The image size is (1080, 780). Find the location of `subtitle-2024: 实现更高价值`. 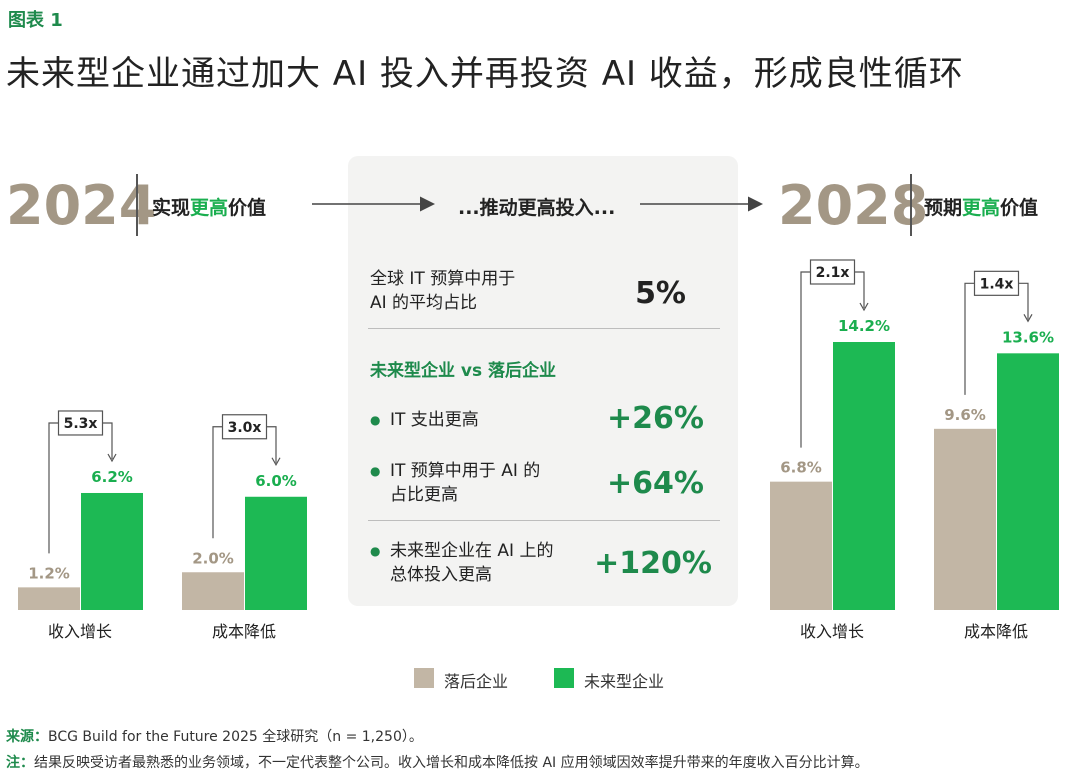

subtitle-2024: 实现更高价值 is located at coordinates (209, 206).